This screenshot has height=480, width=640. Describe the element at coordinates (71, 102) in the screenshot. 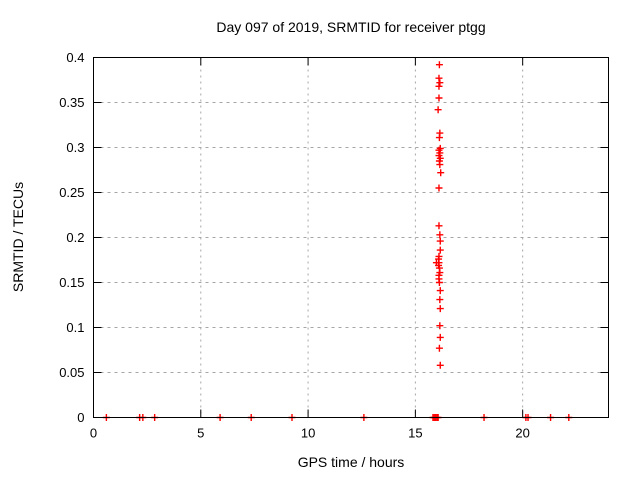

I see `y-tick-label: 0.35` at that location.